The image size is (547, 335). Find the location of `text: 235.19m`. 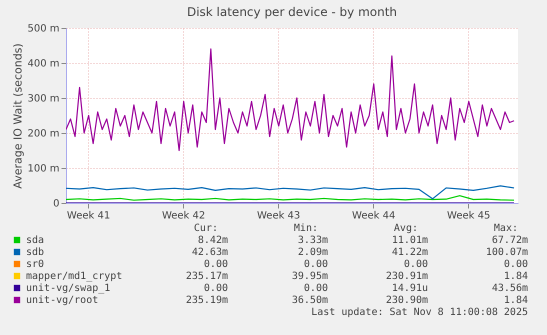

text: 235.19m is located at coordinates (207, 300).